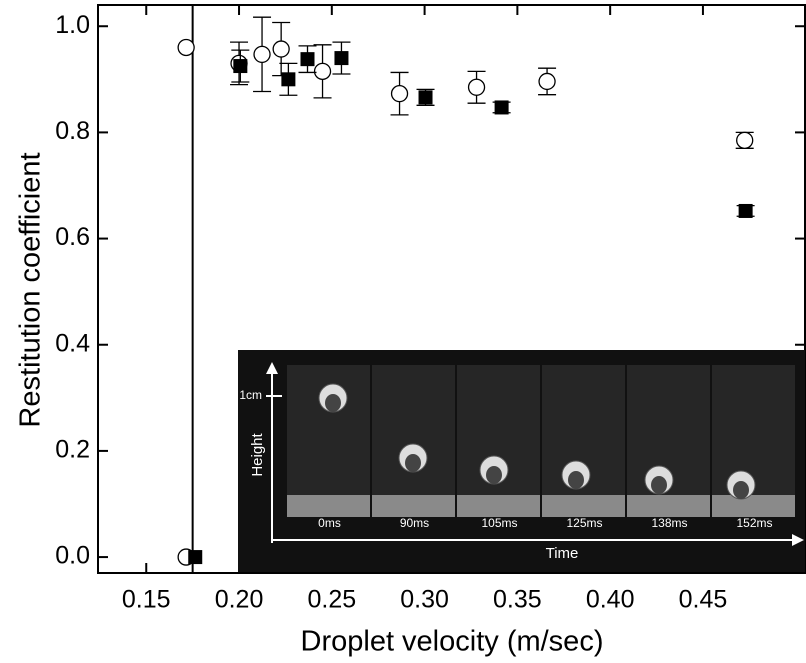 The width and height of the screenshot is (806, 663). What do you see at coordinates (452, 642) in the screenshot?
I see `x-axis-title: Droplet velocity (m/sec)` at bounding box center [452, 642].